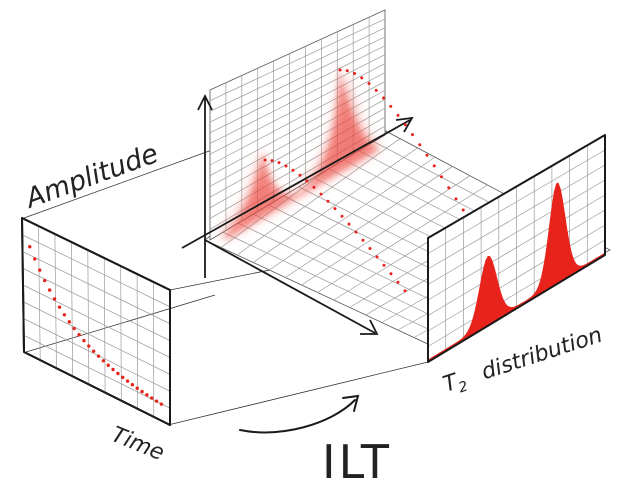 The image size is (640, 496). Describe the element at coordinates (542, 354) in the screenshot. I see `t2-word: distribution` at that location.